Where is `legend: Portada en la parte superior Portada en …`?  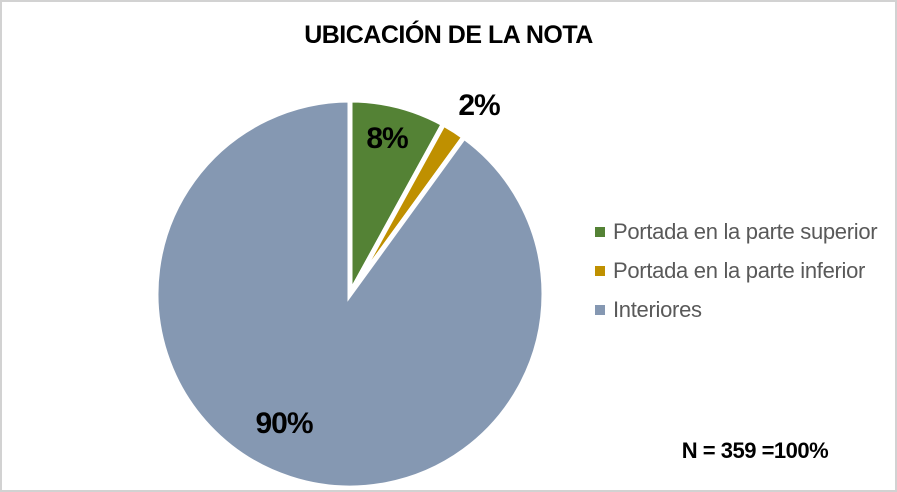 legend: Portada en la parte superior Portada en … is located at coordinates (736, 271).